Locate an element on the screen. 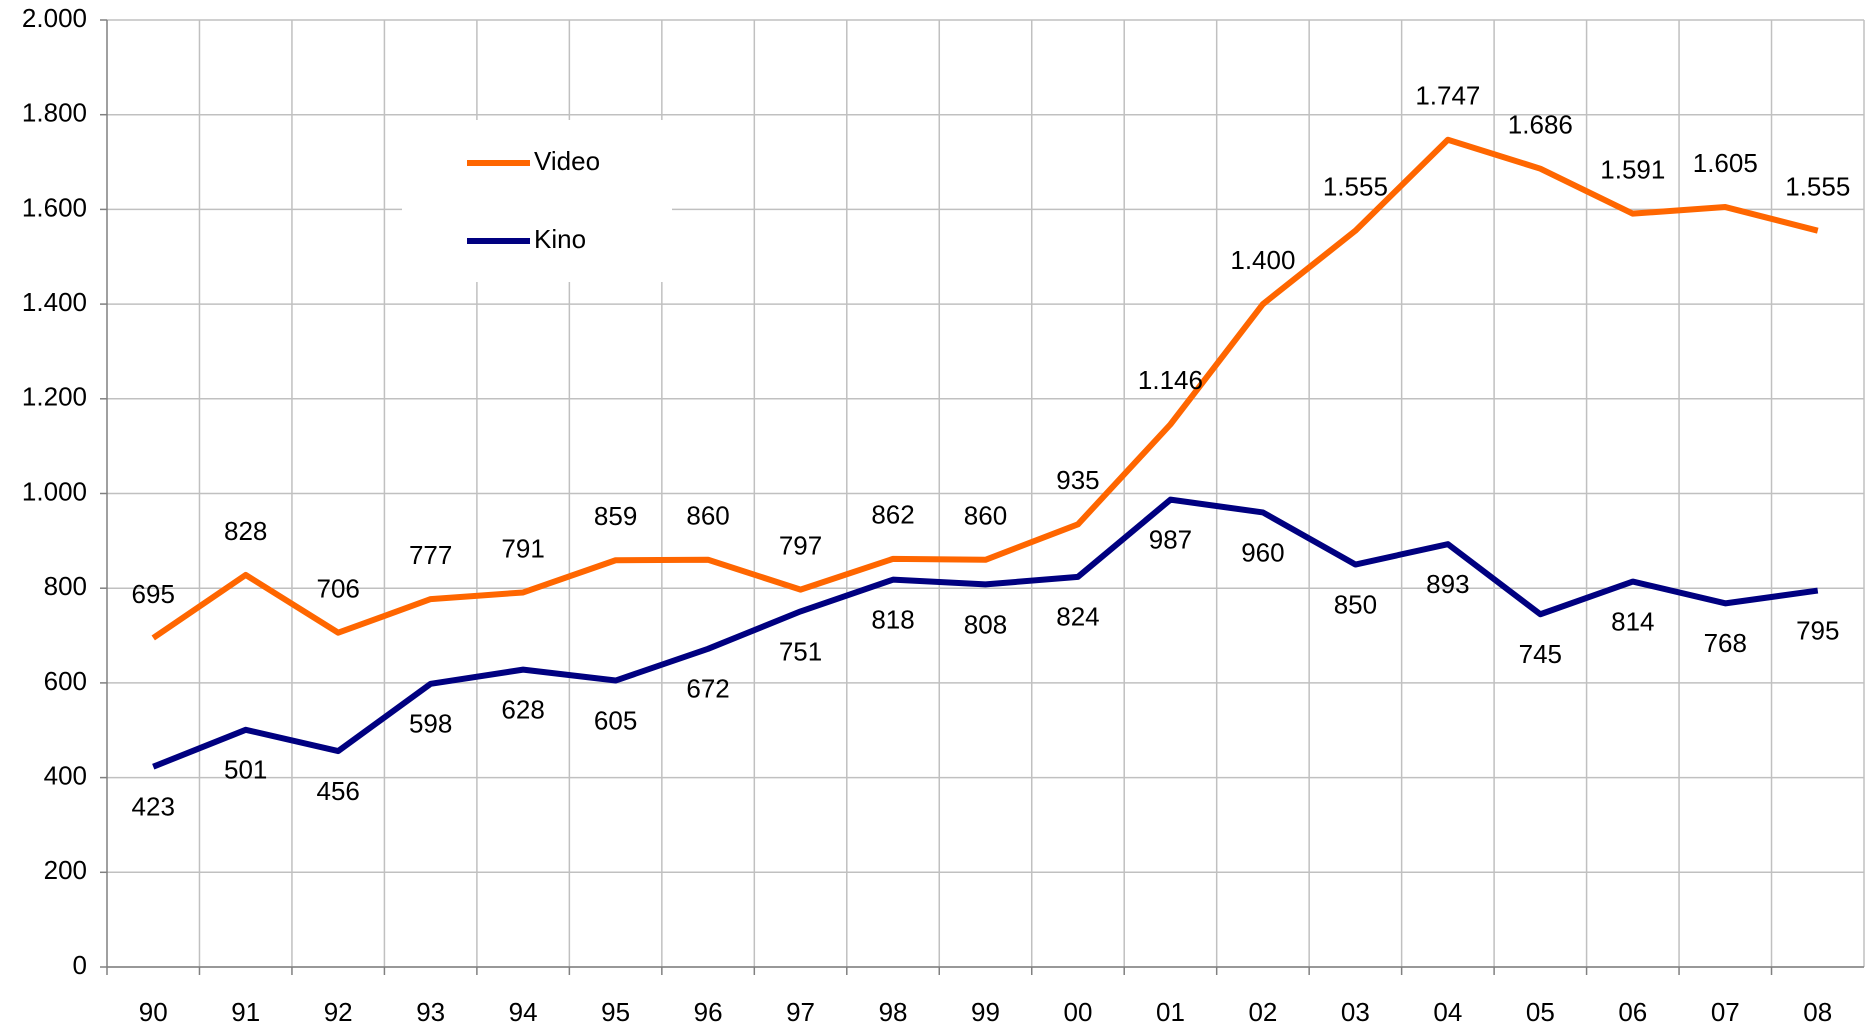 The image size is (1874, 1027). data-label: 987 is located at coordinates (1170, 540).